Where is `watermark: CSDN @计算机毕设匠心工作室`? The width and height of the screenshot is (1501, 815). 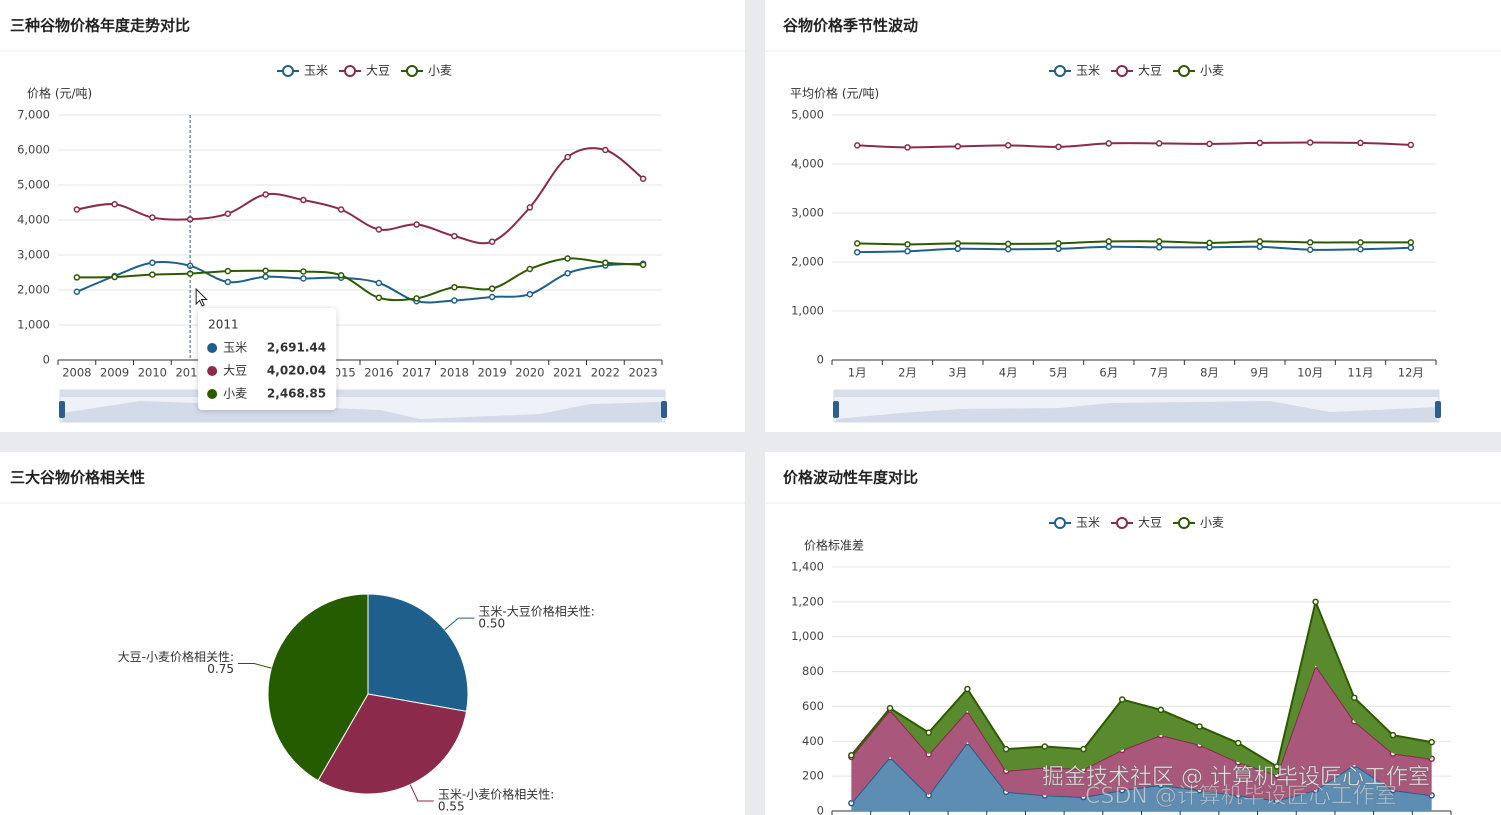
watermark: CSDN @计算机毕设匠心工作室 is located at coordinates (1241, 796).